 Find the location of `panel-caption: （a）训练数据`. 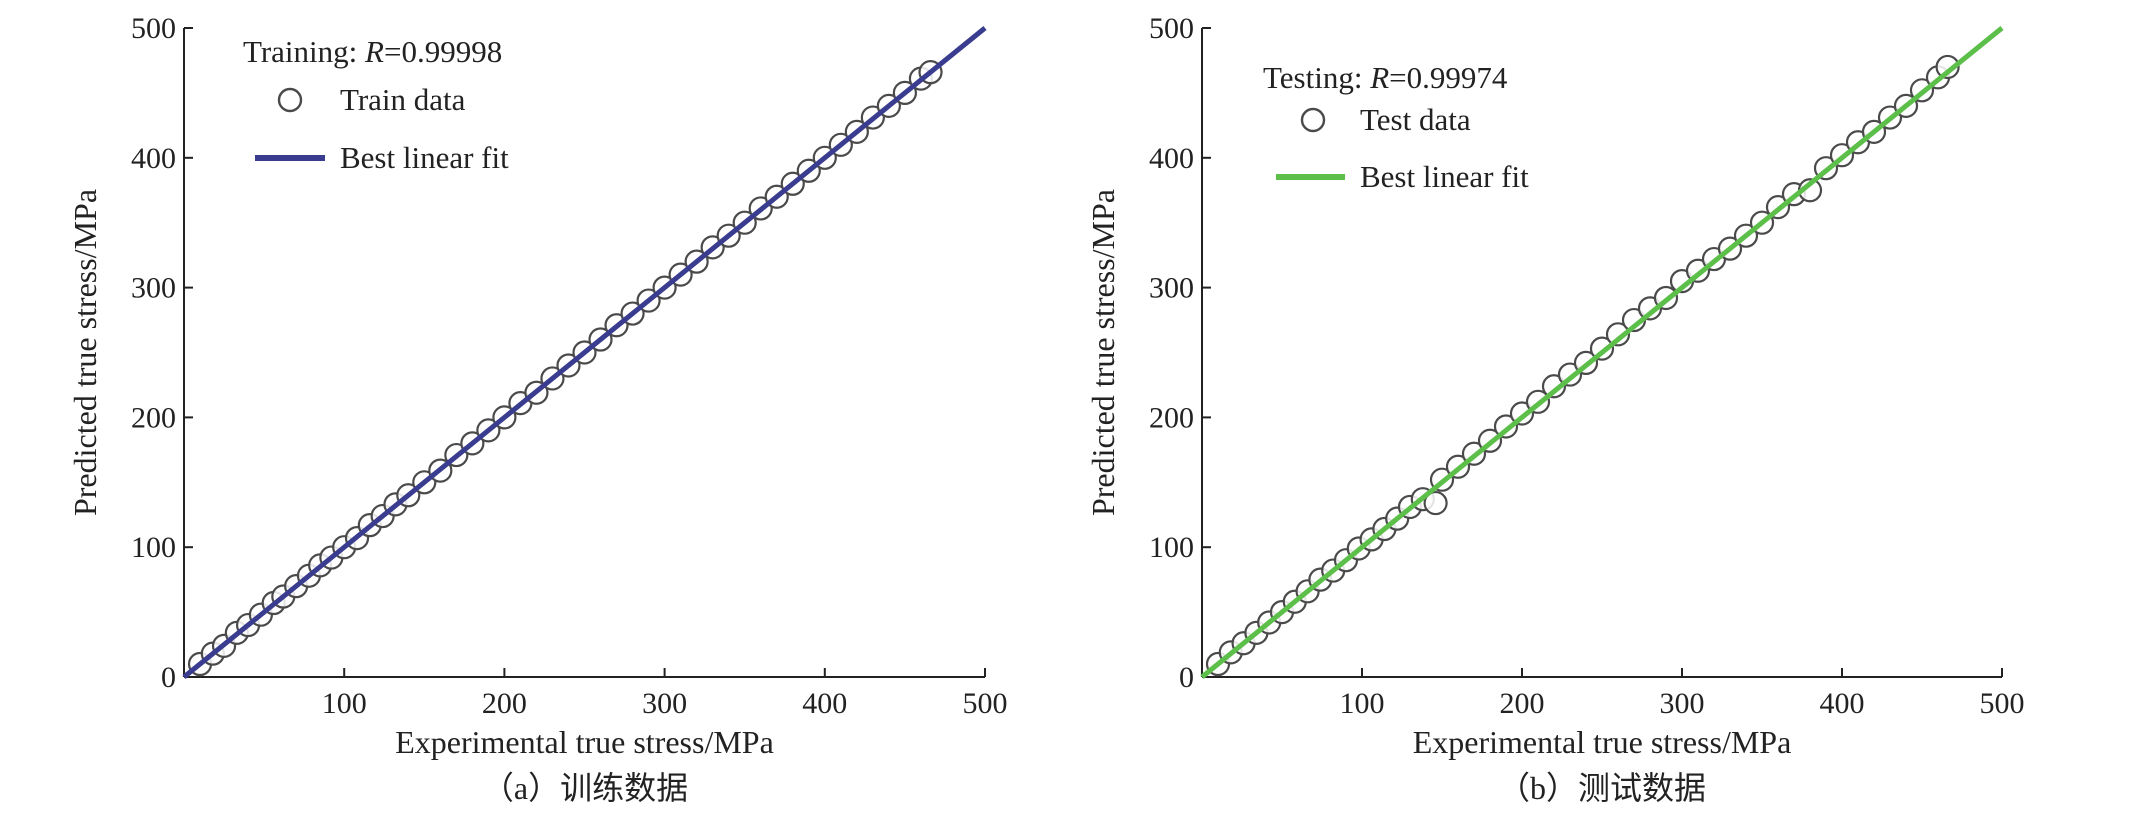

panel-caption: （a）训练数据 is located at coordinates (585, 788).